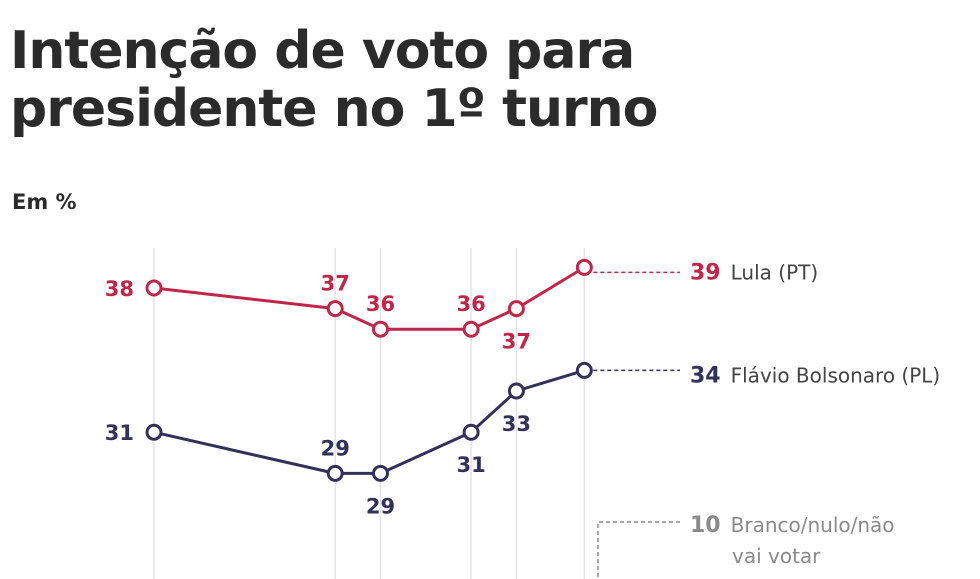 This screenshot has width=980, height=579. What do you see at coordinates (516, 342) in the screenshot?
I see `data-label-0-4: 37` at bounding box center [516, 342].